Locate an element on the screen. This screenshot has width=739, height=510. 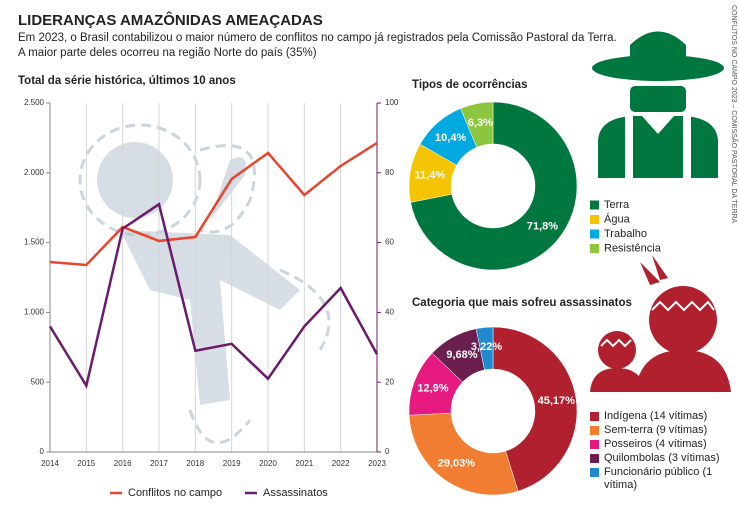
x-tick-label: 2016 is located at coordinates (123, 463).